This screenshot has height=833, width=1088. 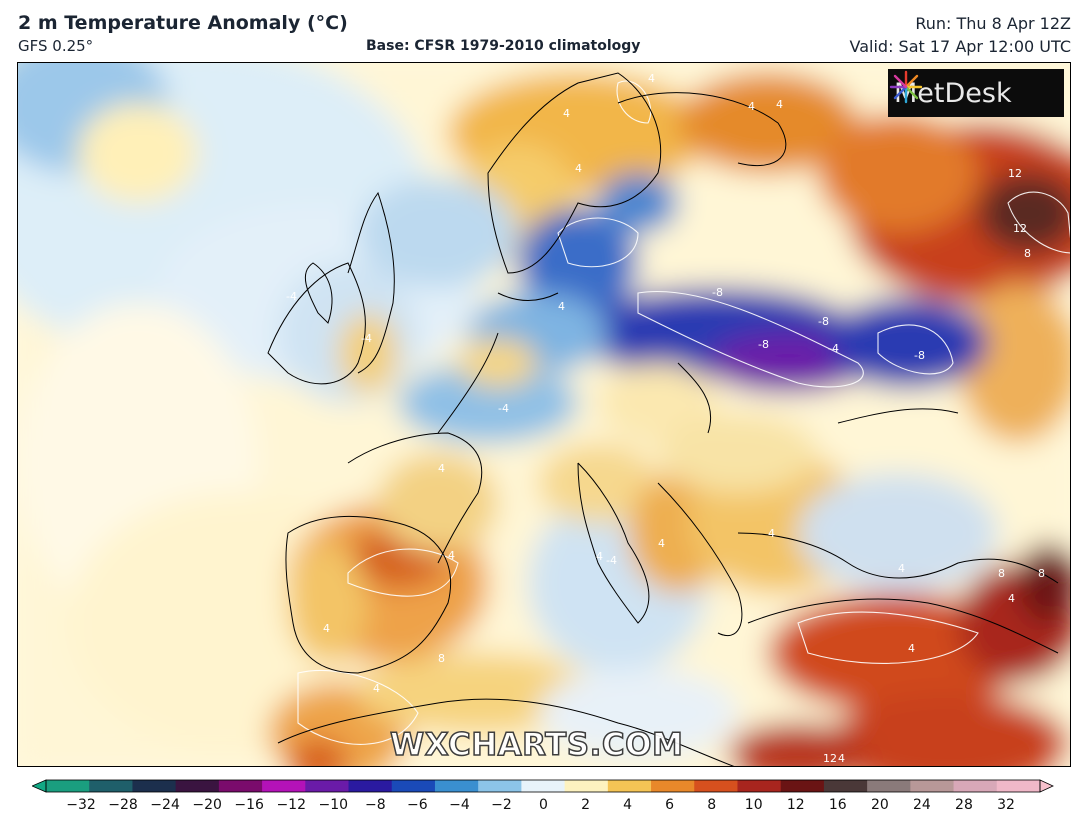 What do you see at coordinates (964, 805) in the screenshot?
I see `colorbar-tick-label: 28` at bounding box center [964, 805].